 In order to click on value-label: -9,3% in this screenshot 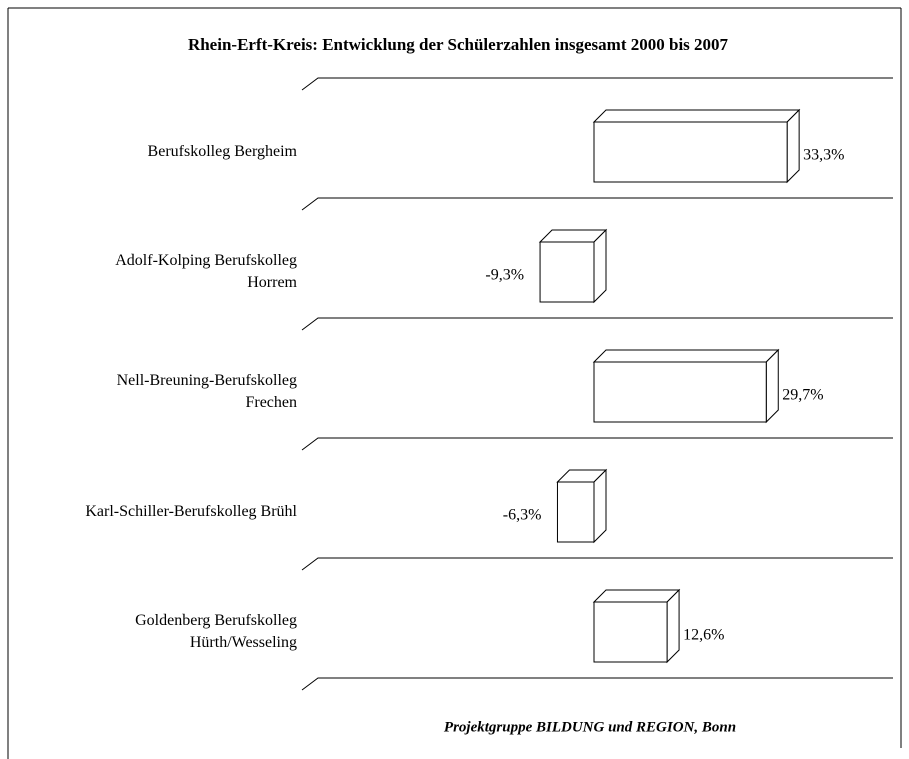, I will do `click(504, 275)`.